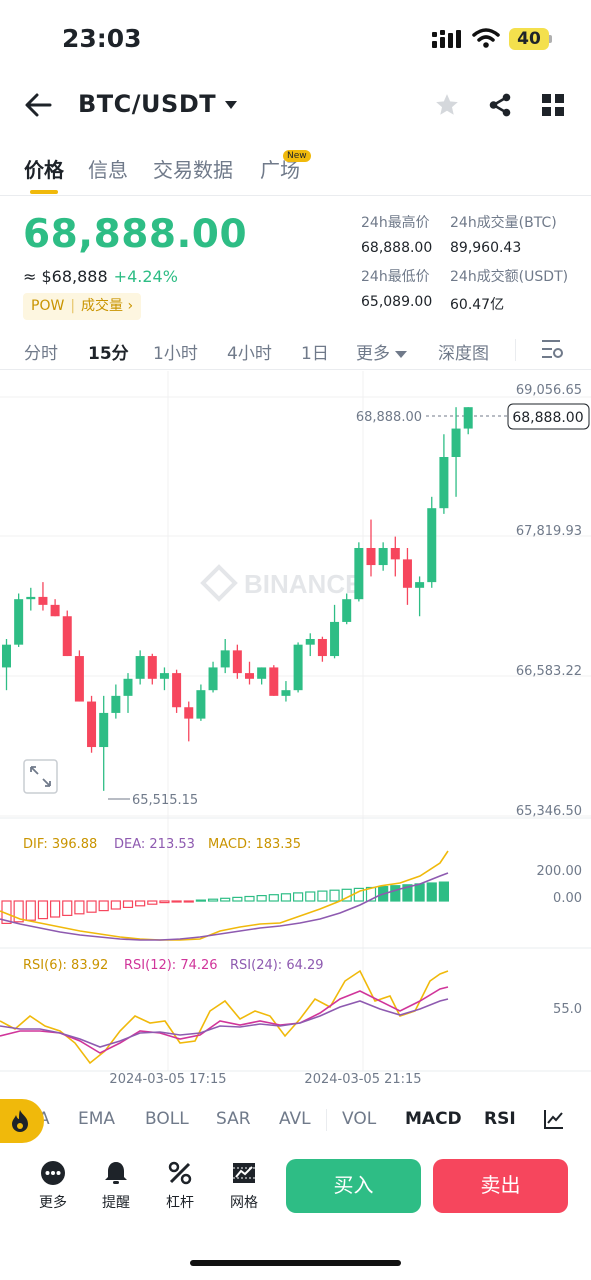 This screenshot has width=591, height=1280. Describe the element at coordinates (500, 1186) in the screenshot. I see `sell-button: 卖出` at that location.